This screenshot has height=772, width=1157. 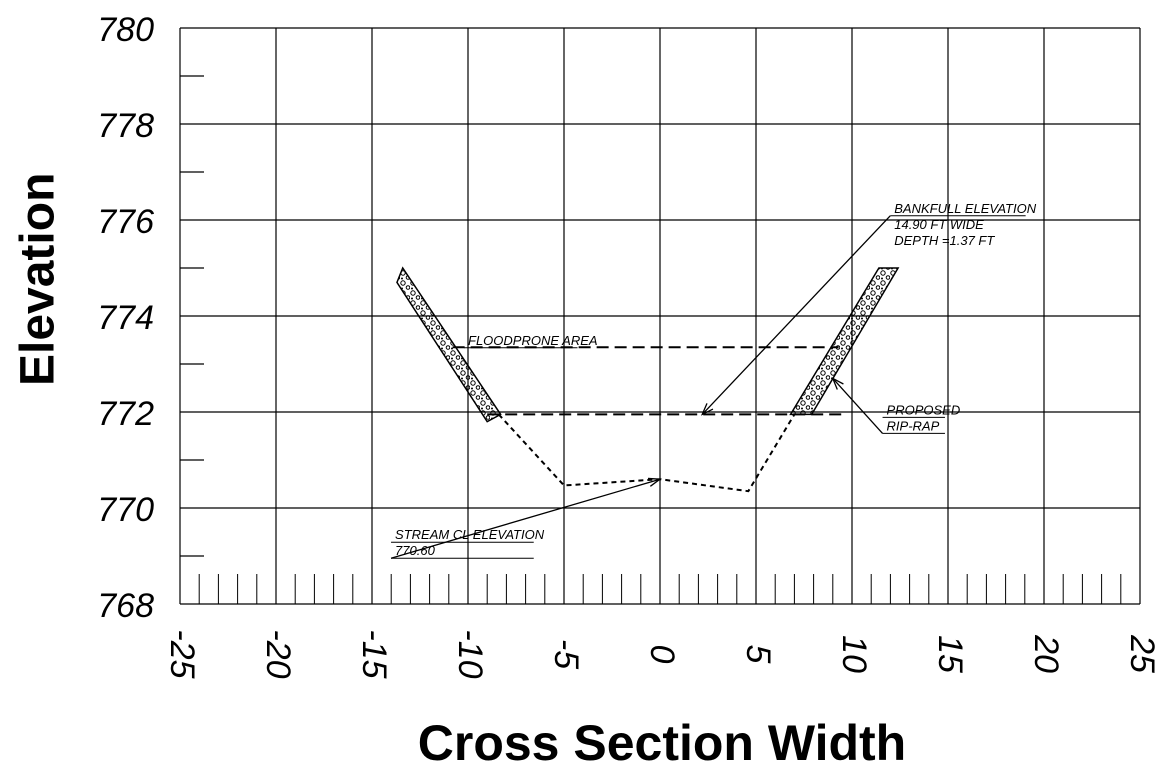 I want to click on y-tick-label: 772, so click(x=125, y=414).